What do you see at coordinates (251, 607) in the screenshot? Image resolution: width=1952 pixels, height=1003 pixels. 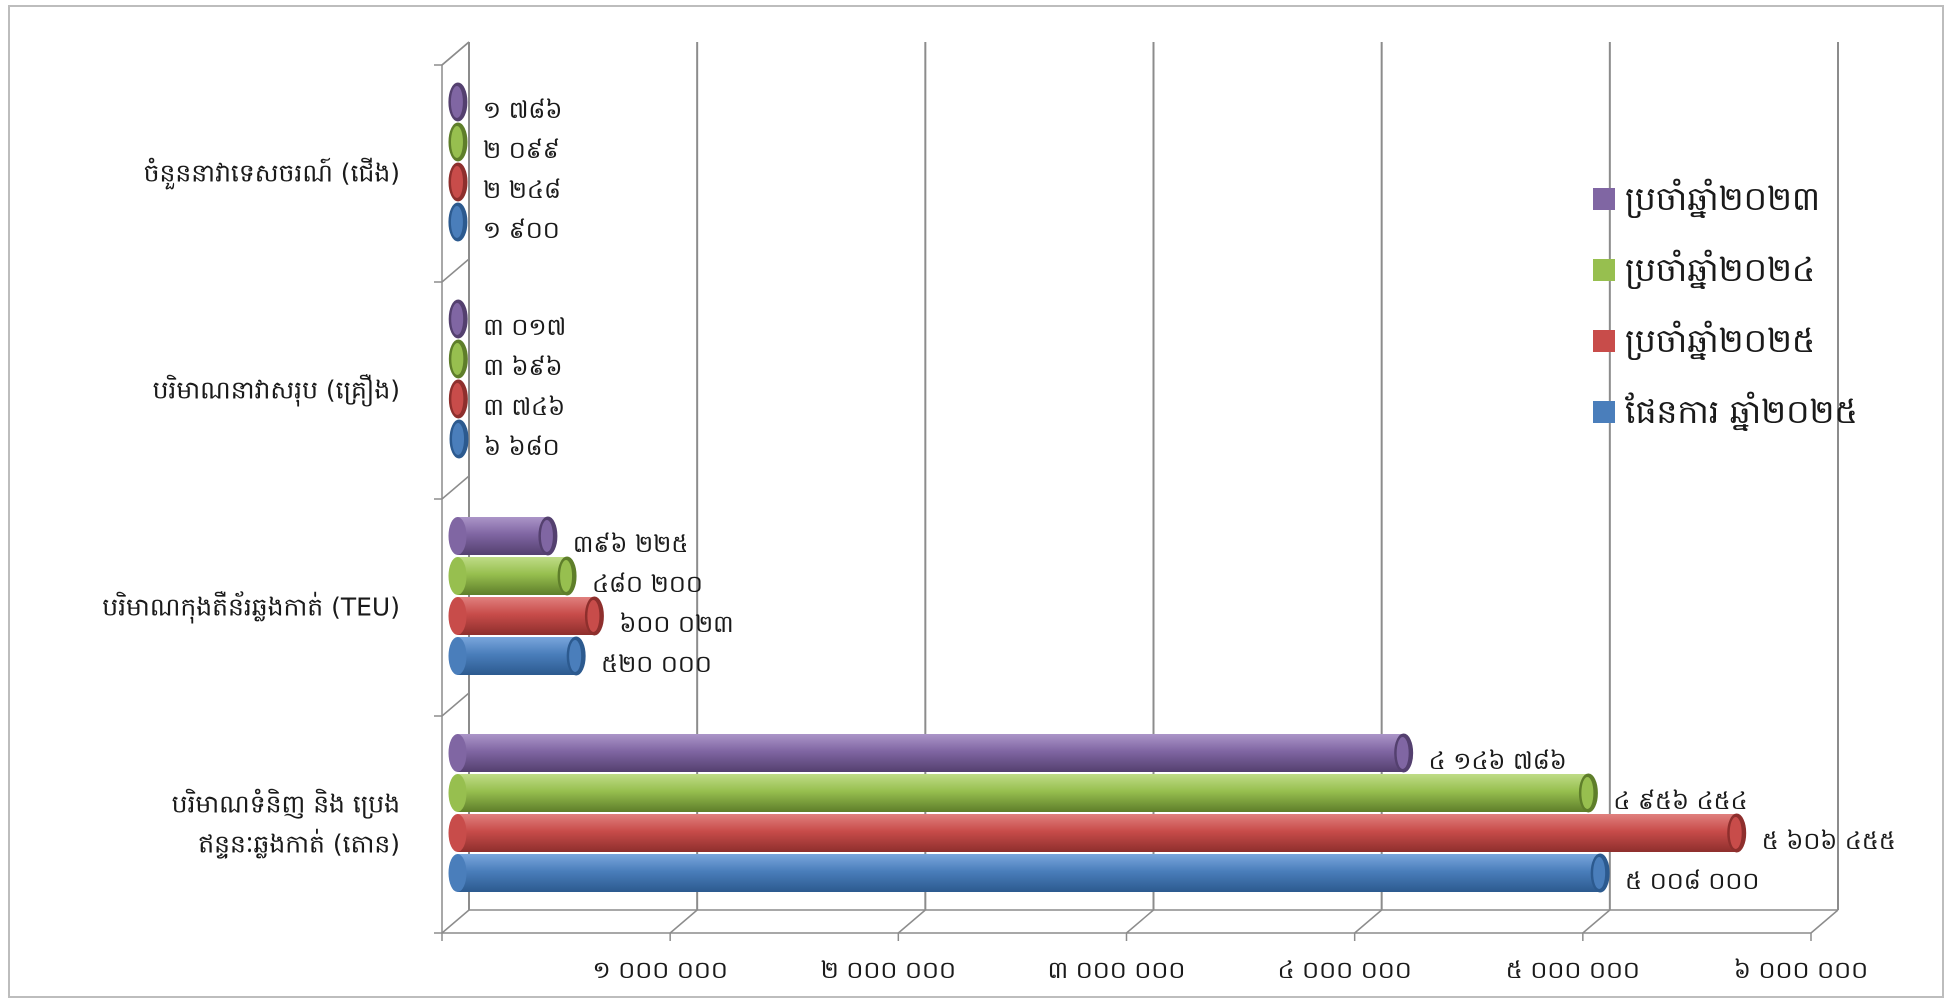 I see `category-label: បរិមាណកុងតឺន័រឆ្លងកាត់ (TEU)` at bounding box center [251, 607].